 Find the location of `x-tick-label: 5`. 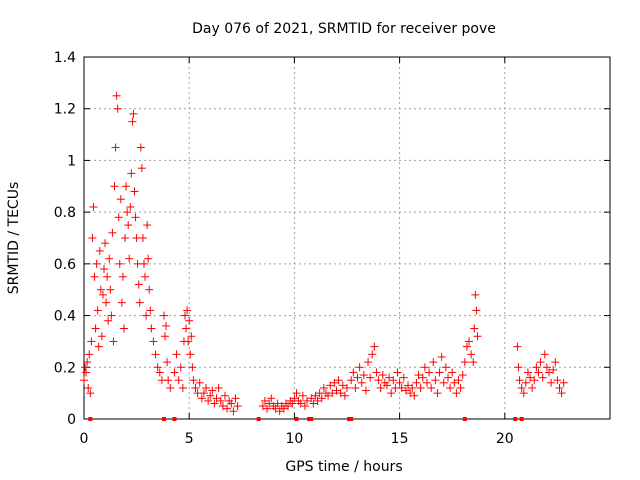

x-tick-label: 5 is located at coordinates (189, 439).